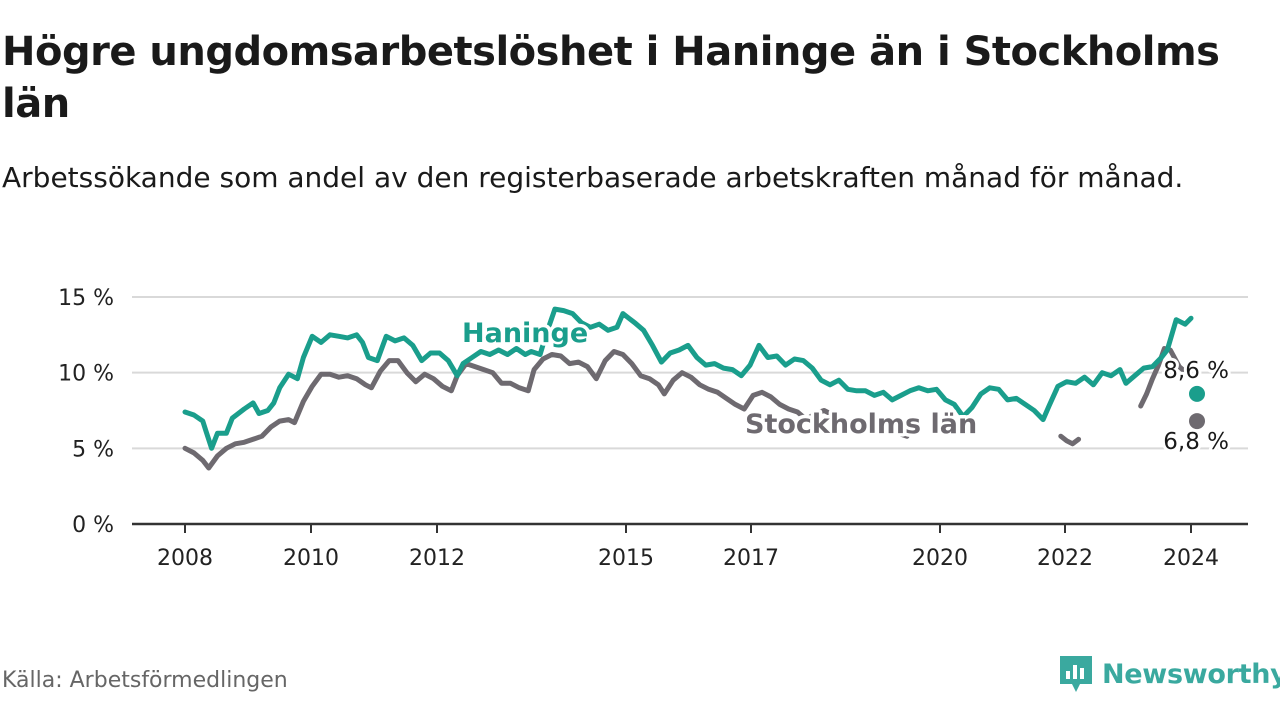  Describe the element at coordinates (1065, 558) in the screenshot. I see `x-tick-label: 2022` at that location.